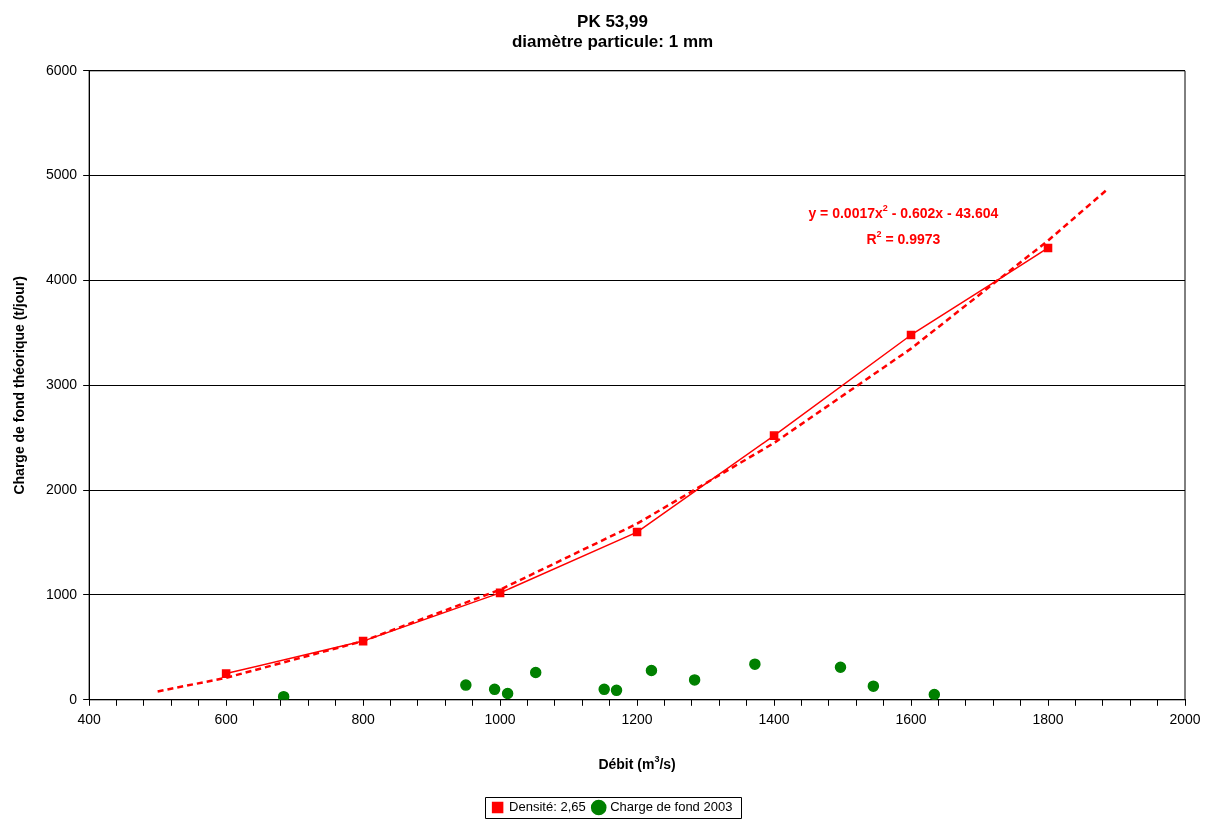  I want to click on y-tick-label: 0, so click(73, 698).